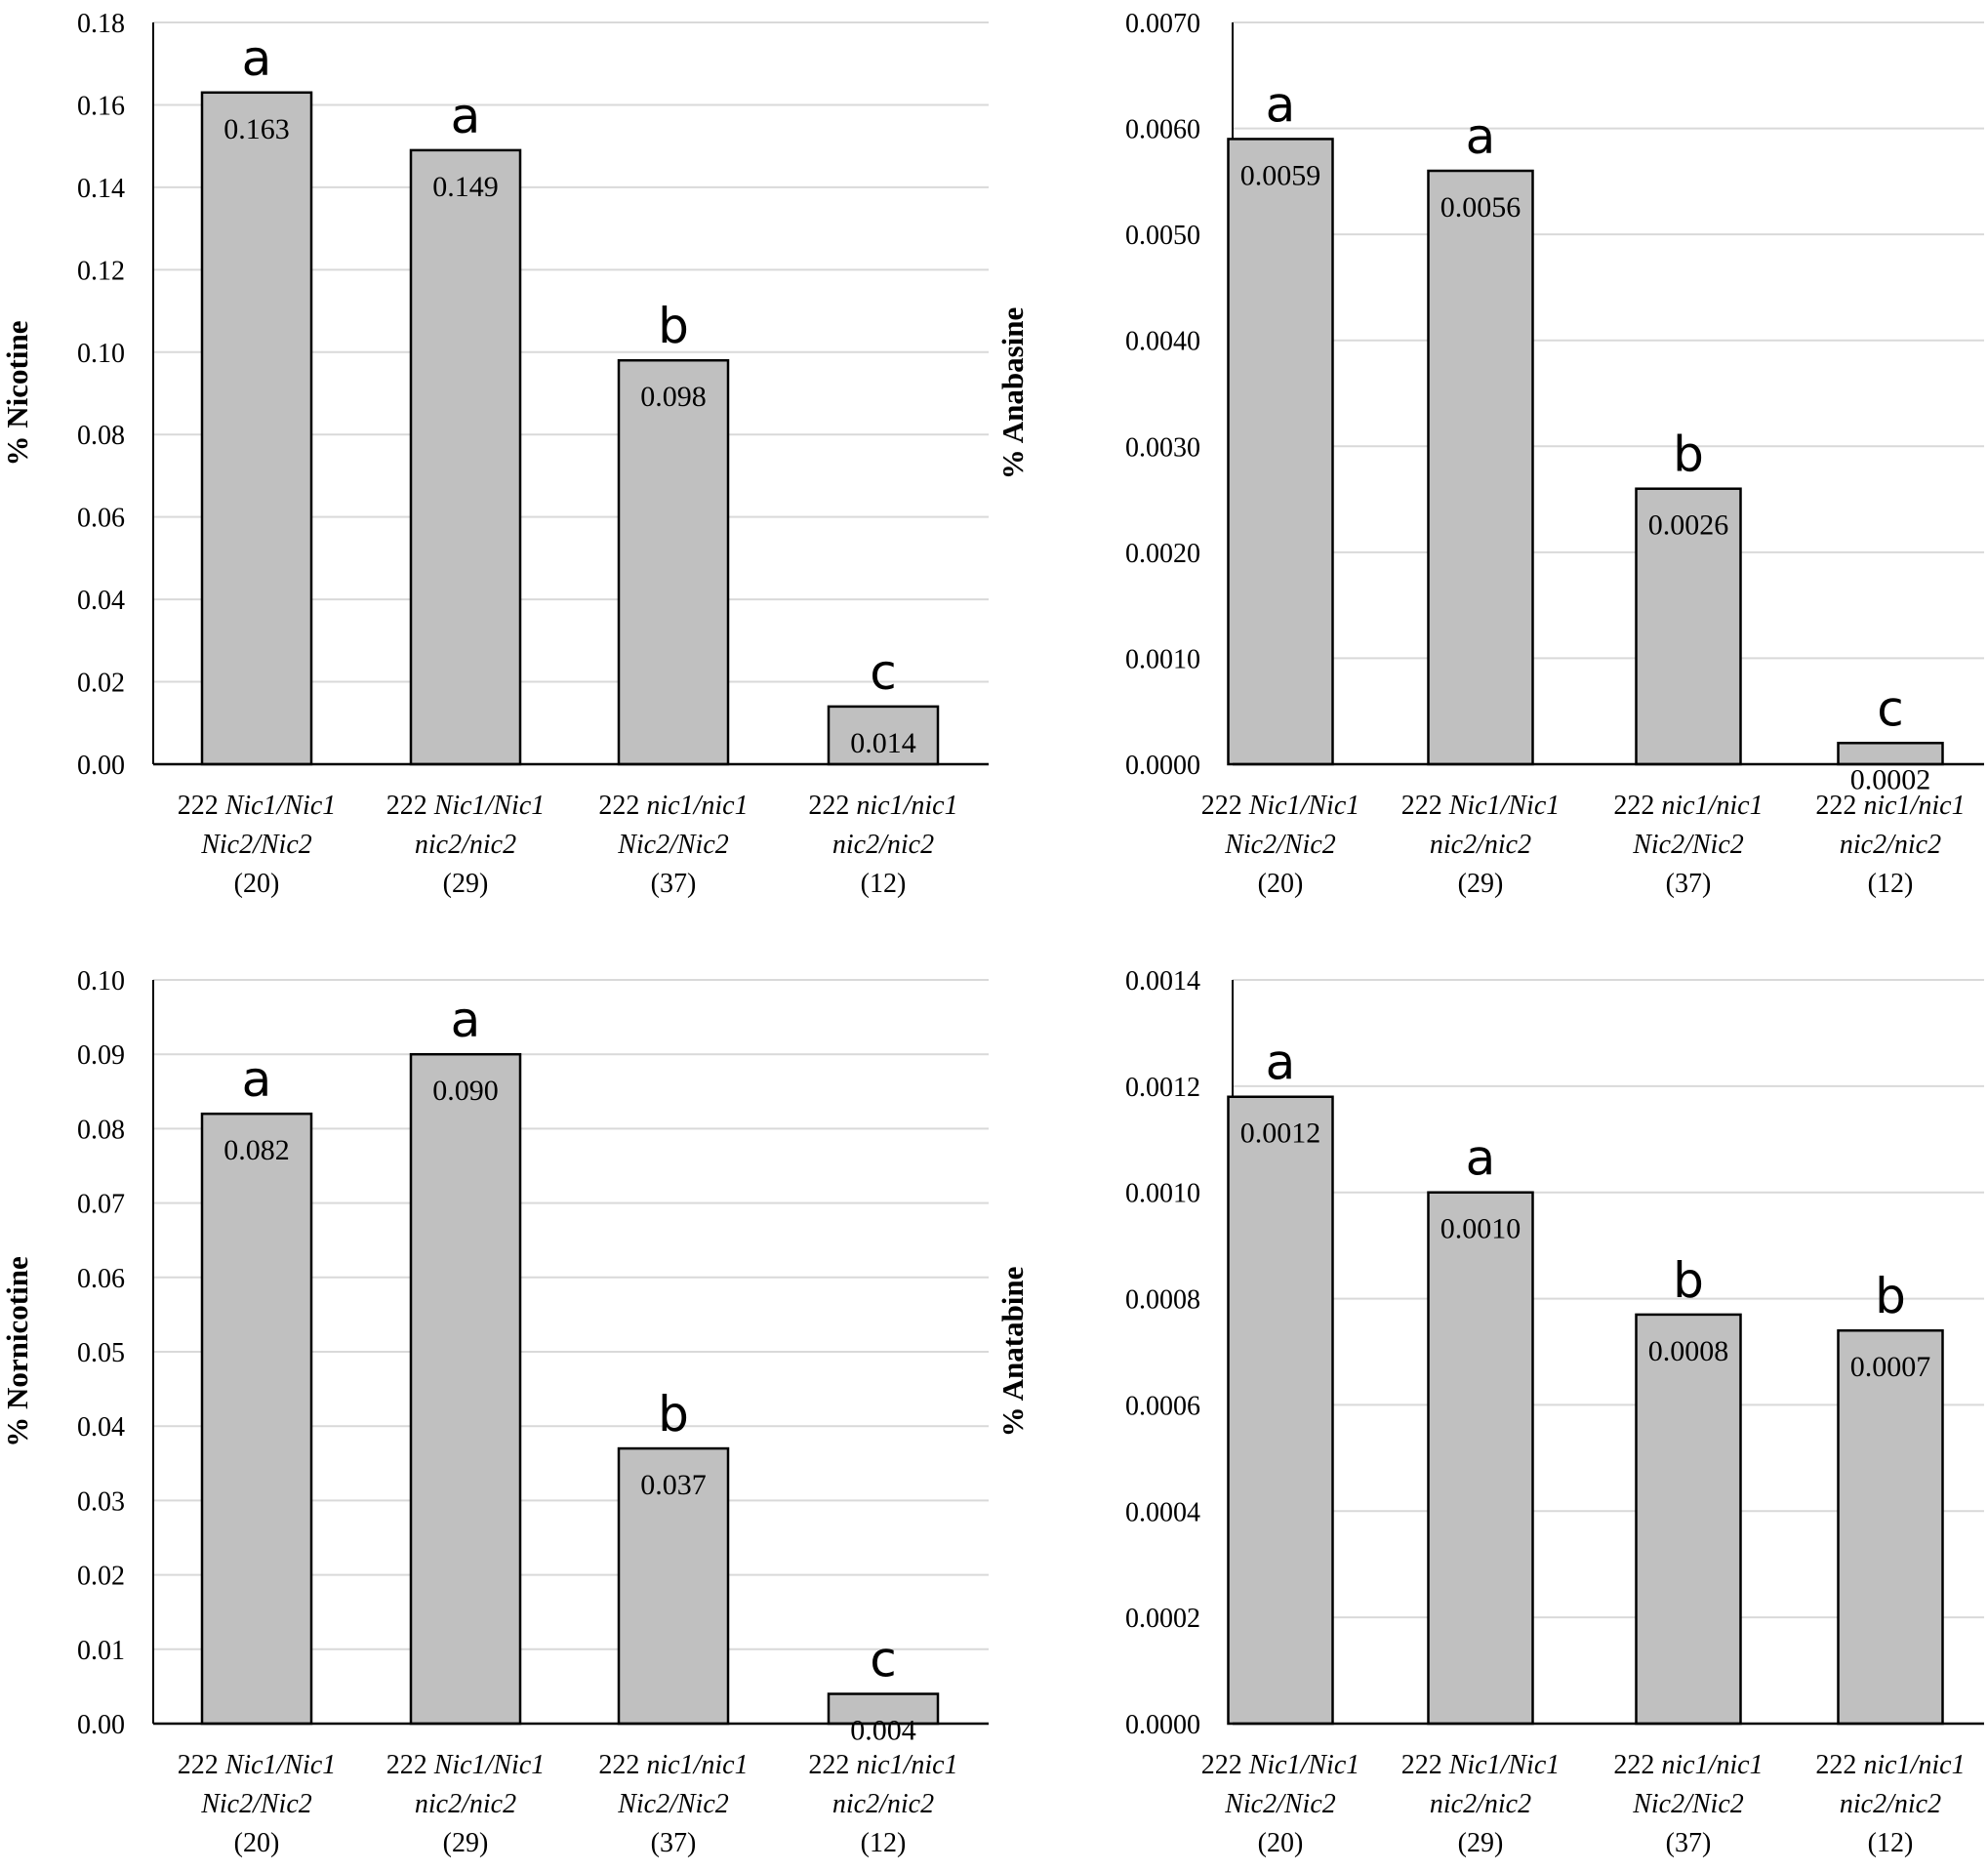 The height and width of the screenshot is (1871, 1988). Describe the element at coordinates (101, 1055) in the screenshot. I see `y-tick-label: 0.09` at that location.